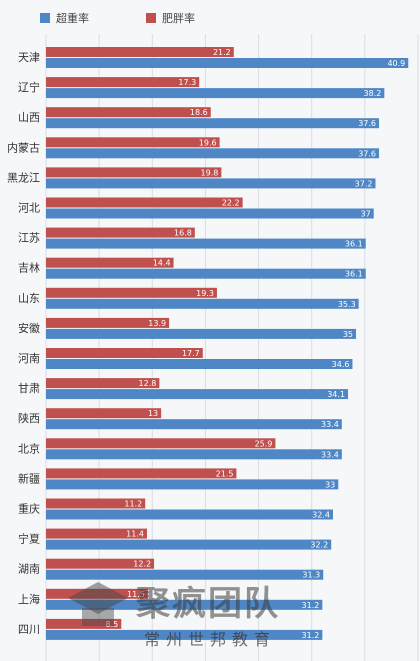 Image resolution: width=420 pixels, height=661 pixels. I want to click on data-label-obesity: 16.8, so click(183, 233).